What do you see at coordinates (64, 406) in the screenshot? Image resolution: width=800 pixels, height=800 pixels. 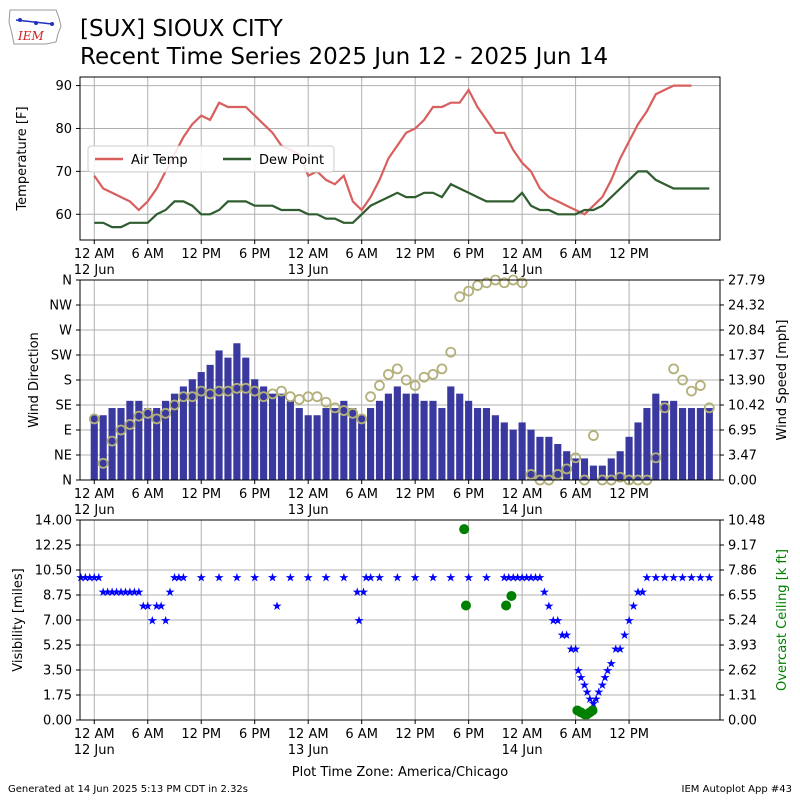 I see `y-tick-label: SE` at bounding box center [64, 406].